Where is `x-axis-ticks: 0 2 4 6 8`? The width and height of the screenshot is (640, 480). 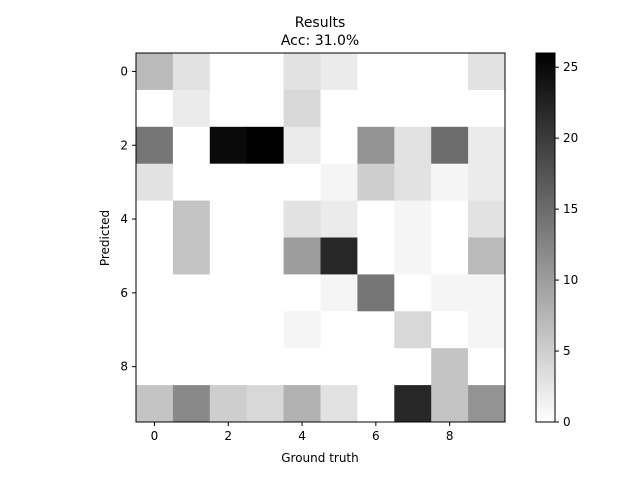 x-axis-ticks: 0 2 4 6 8 is located at coordinates (302, 432).